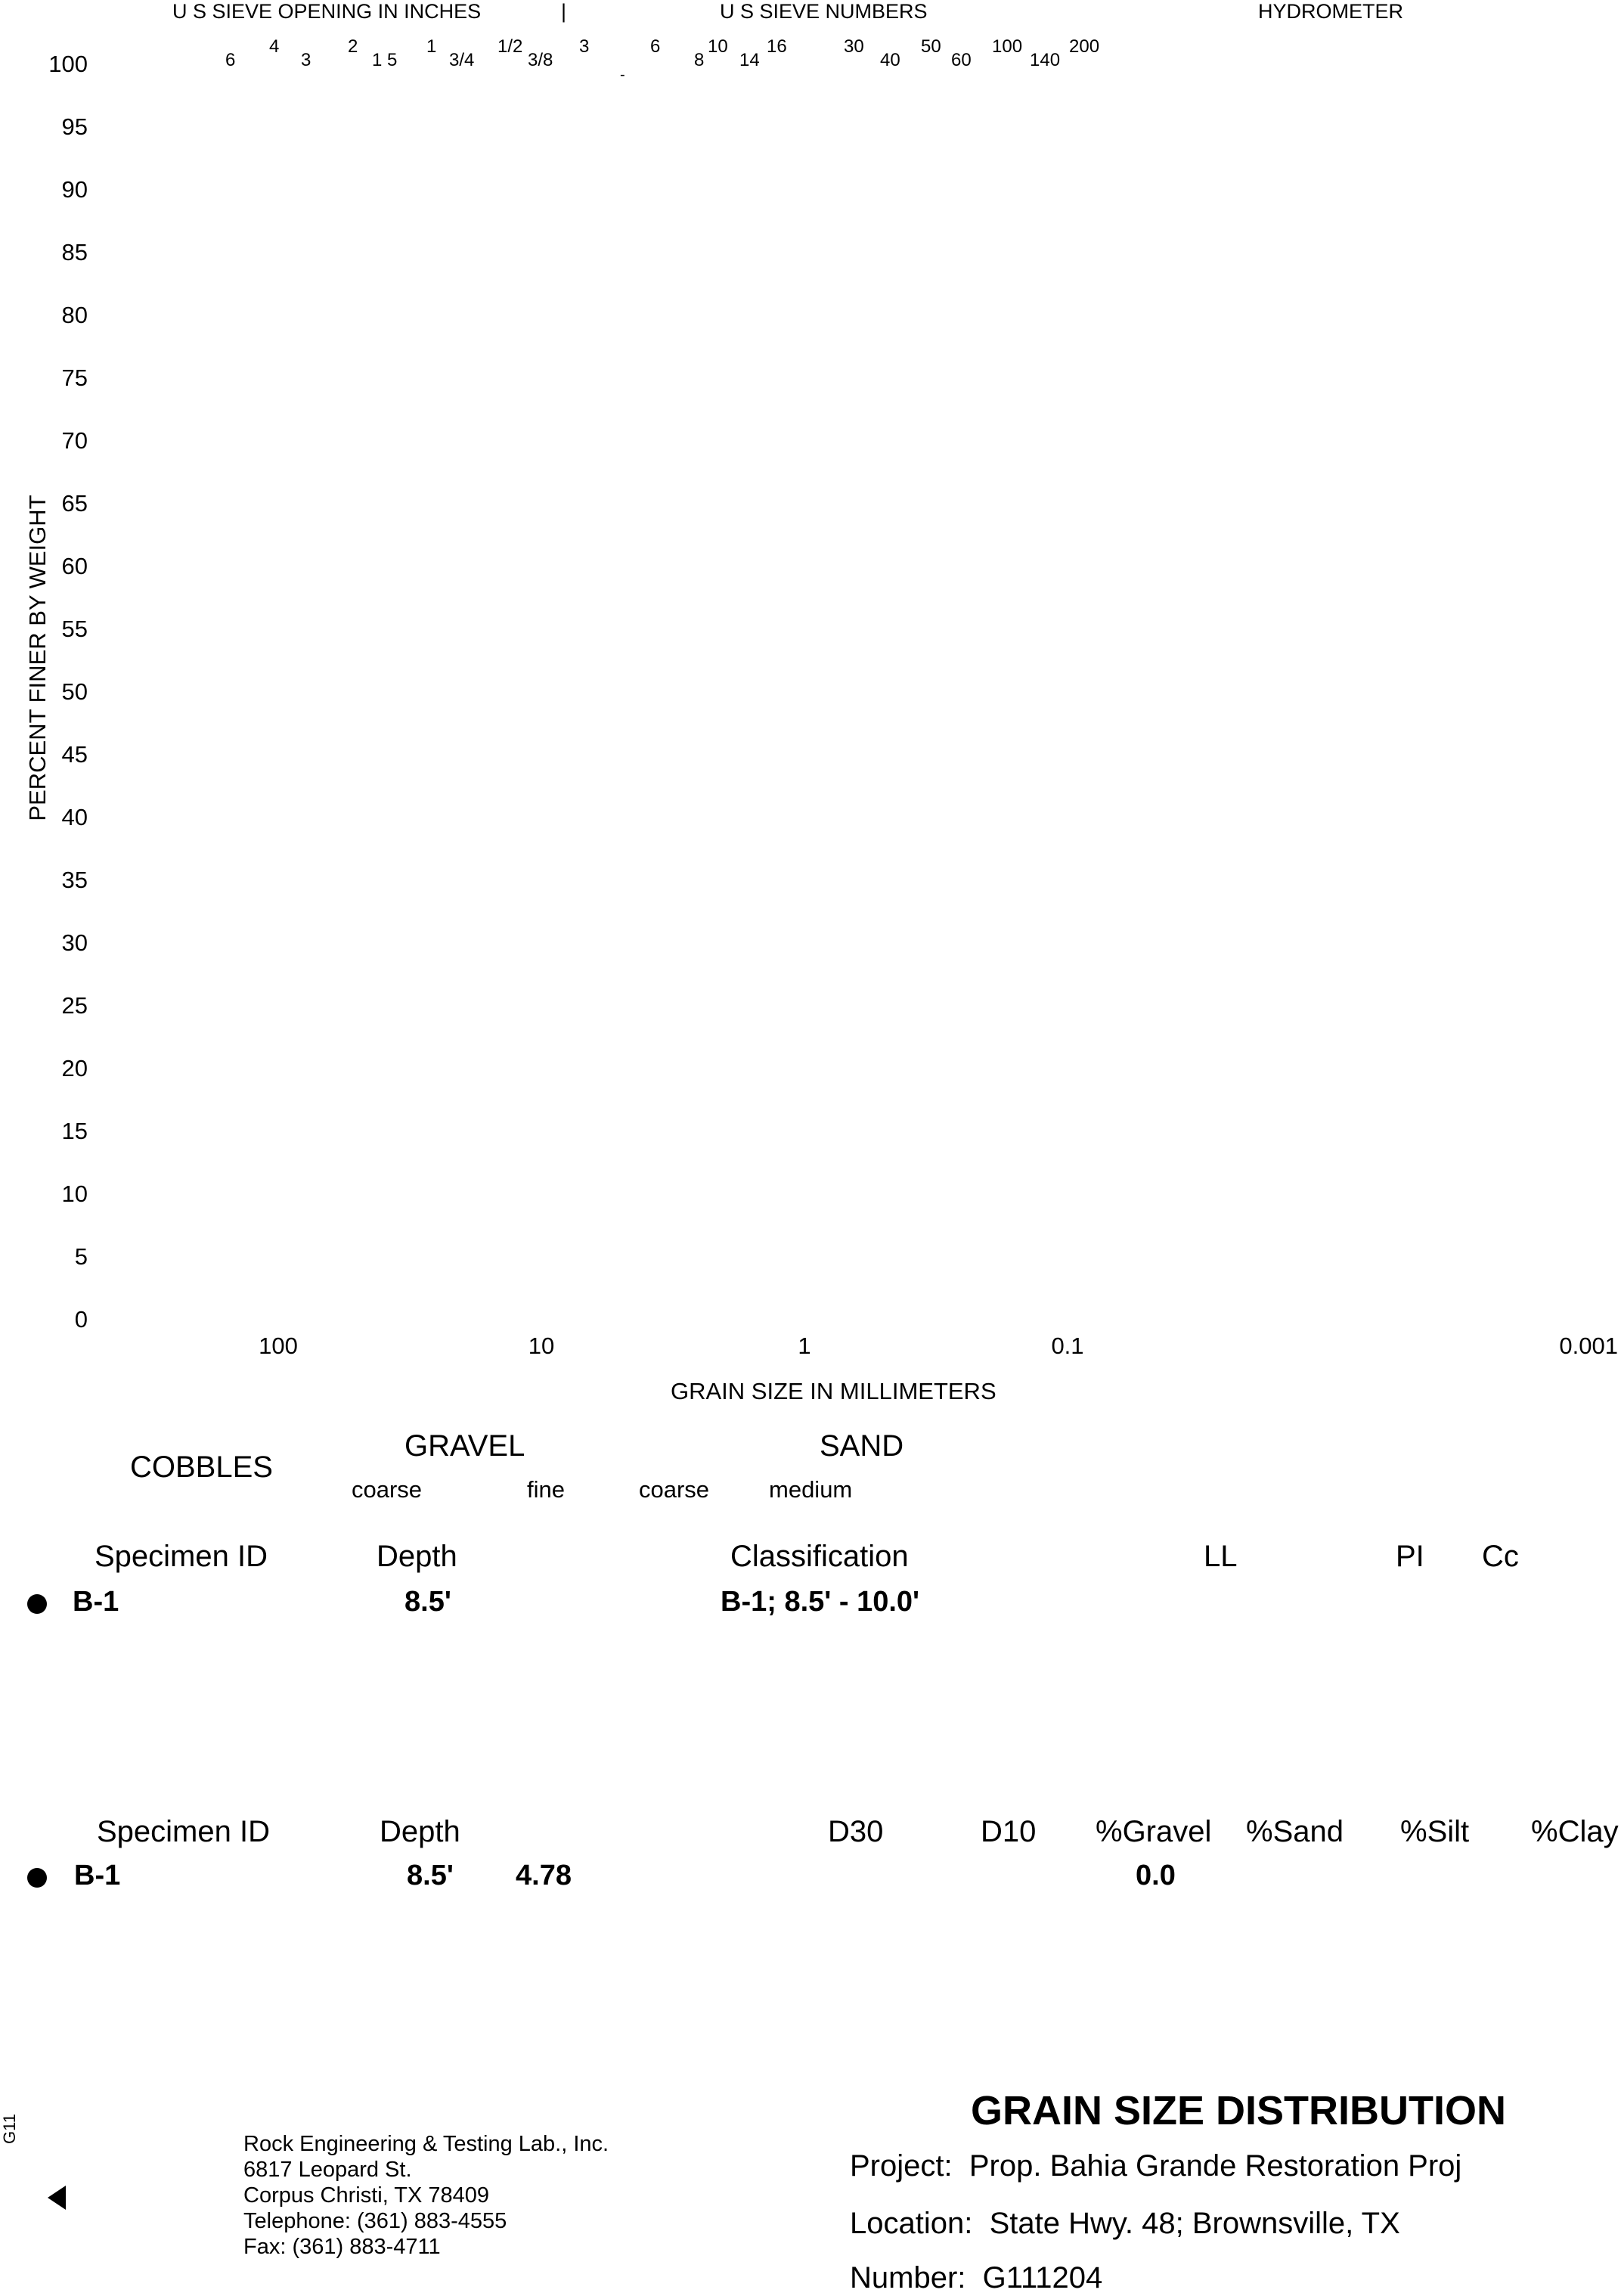 The width and height of the screenshot is (1621, 2296). Describe the element at coordinates (1215, 2166) in the screenshot. I see `project-value: Prop. Bahia Grande Restoration Proj` at that location.